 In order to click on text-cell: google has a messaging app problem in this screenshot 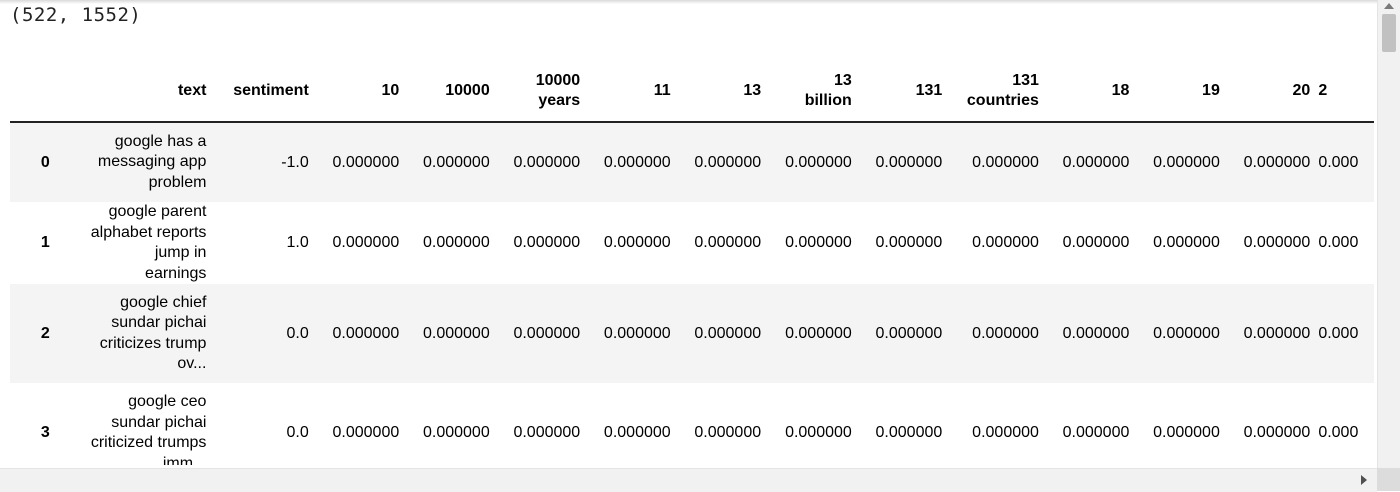, I will do `click(152, 161)`.